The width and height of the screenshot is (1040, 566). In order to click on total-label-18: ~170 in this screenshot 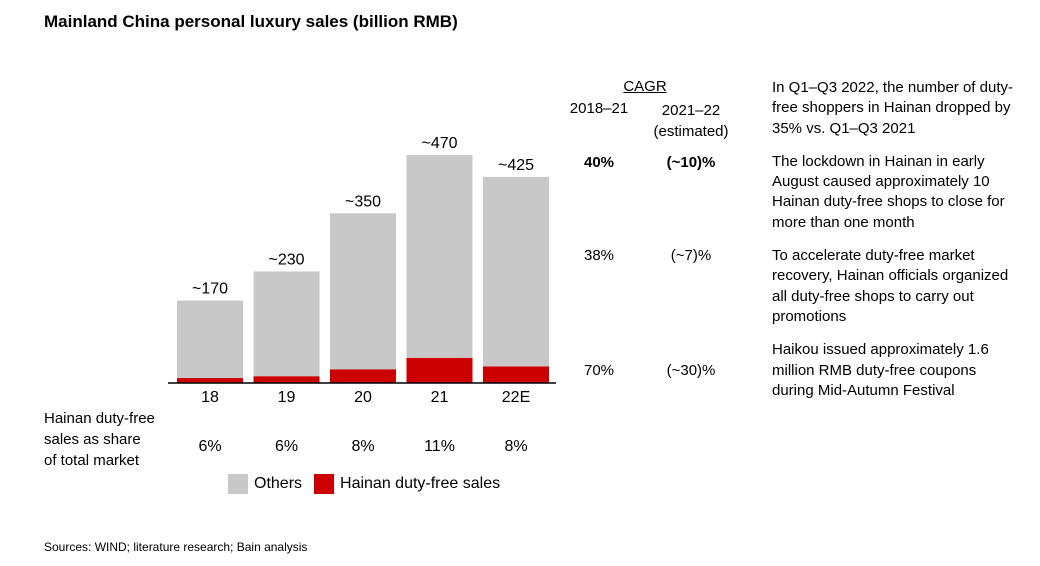, I will do `click(210, 289)`.